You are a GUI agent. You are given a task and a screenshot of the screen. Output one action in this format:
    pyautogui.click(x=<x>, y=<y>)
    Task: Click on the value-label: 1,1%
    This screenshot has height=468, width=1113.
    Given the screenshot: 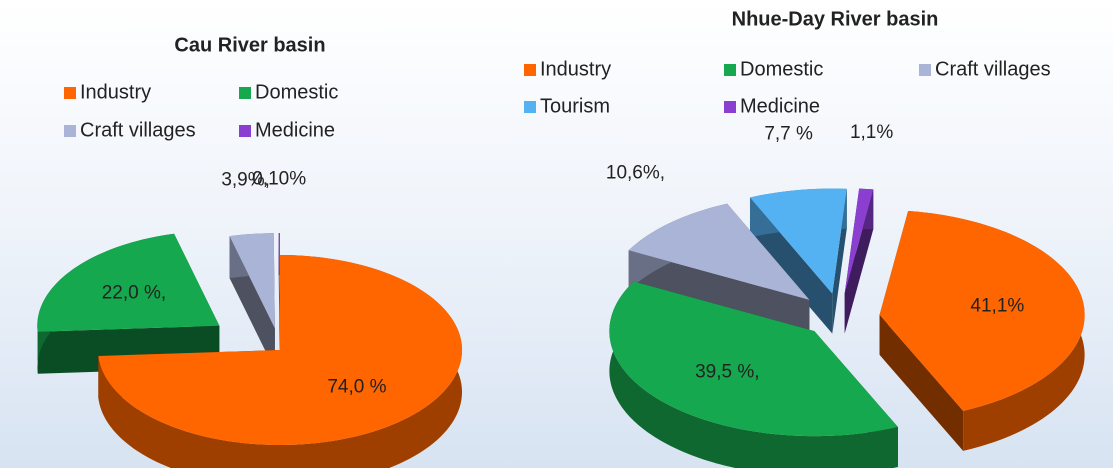 What is the action you would take?
    pyautogui.click(x=871, y=132)
    